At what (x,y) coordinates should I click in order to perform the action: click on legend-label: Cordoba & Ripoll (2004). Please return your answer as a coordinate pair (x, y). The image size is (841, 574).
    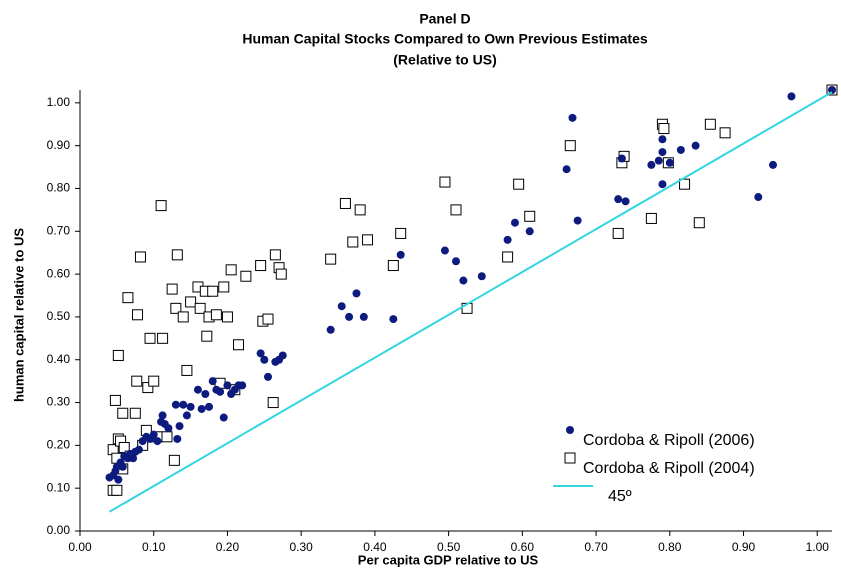
    Looking at the image, I should click on (669, 468).